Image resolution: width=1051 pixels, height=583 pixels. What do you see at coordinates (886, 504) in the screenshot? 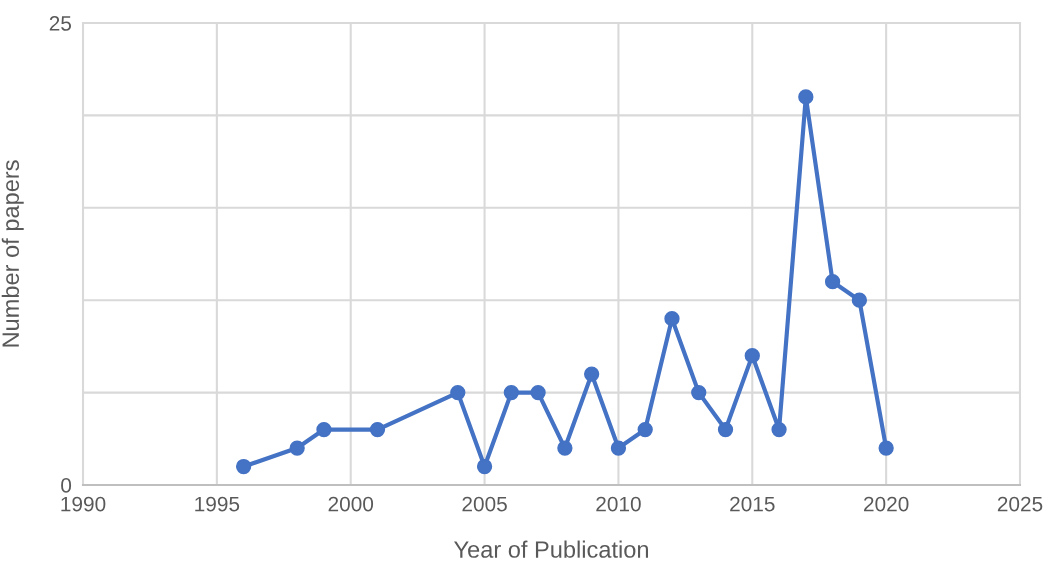
I see `x-tick-label: 2020` at bounding box center [886, 504].